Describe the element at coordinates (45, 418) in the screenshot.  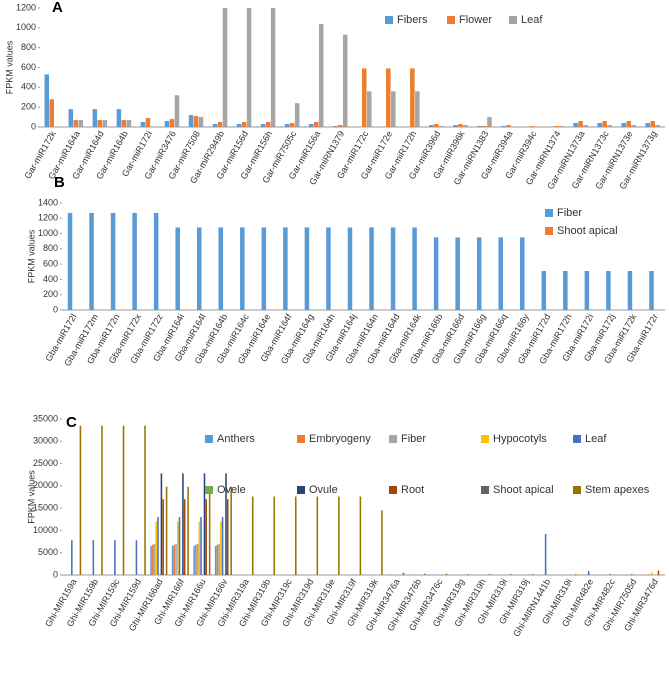
I see `y-tick-label: 35000` at that location.